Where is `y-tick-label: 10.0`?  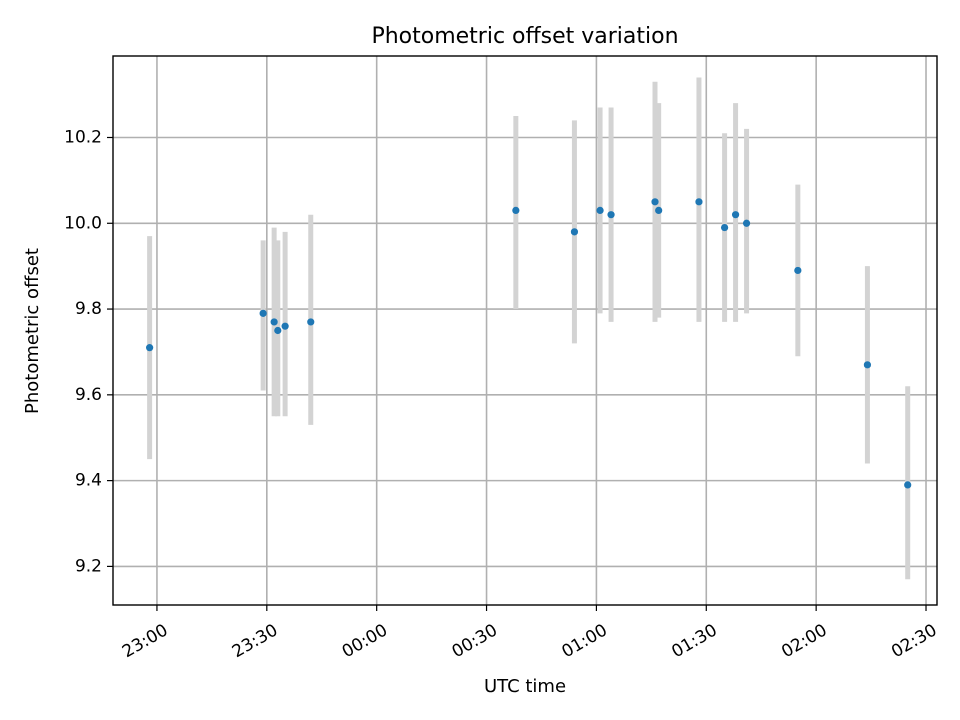 y-tick-label: 10.0 is located at coordinates (83, 223).